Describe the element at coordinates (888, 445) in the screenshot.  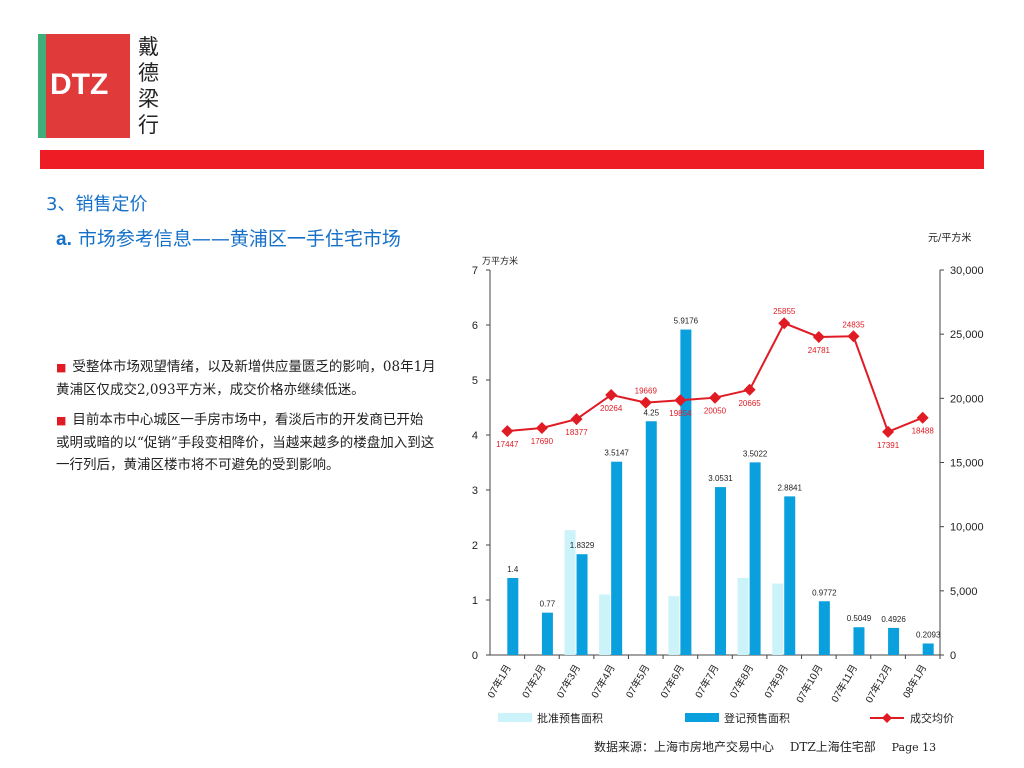
I see `price-value-label: 17391` at that location.